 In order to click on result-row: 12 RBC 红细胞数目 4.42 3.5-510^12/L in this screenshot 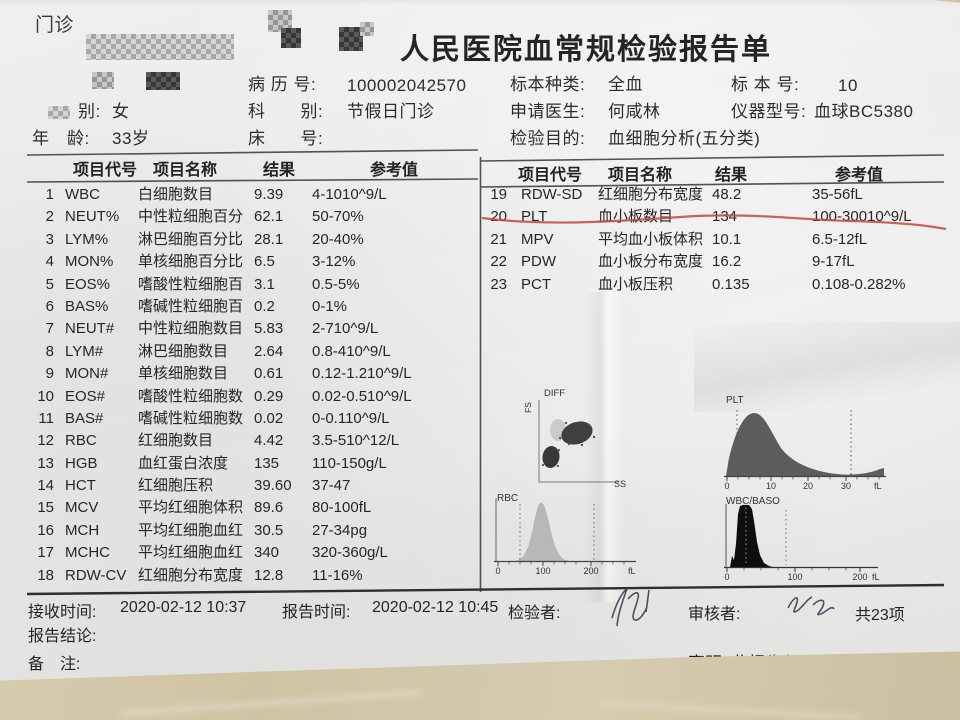, I will do `click(255, 441)`.